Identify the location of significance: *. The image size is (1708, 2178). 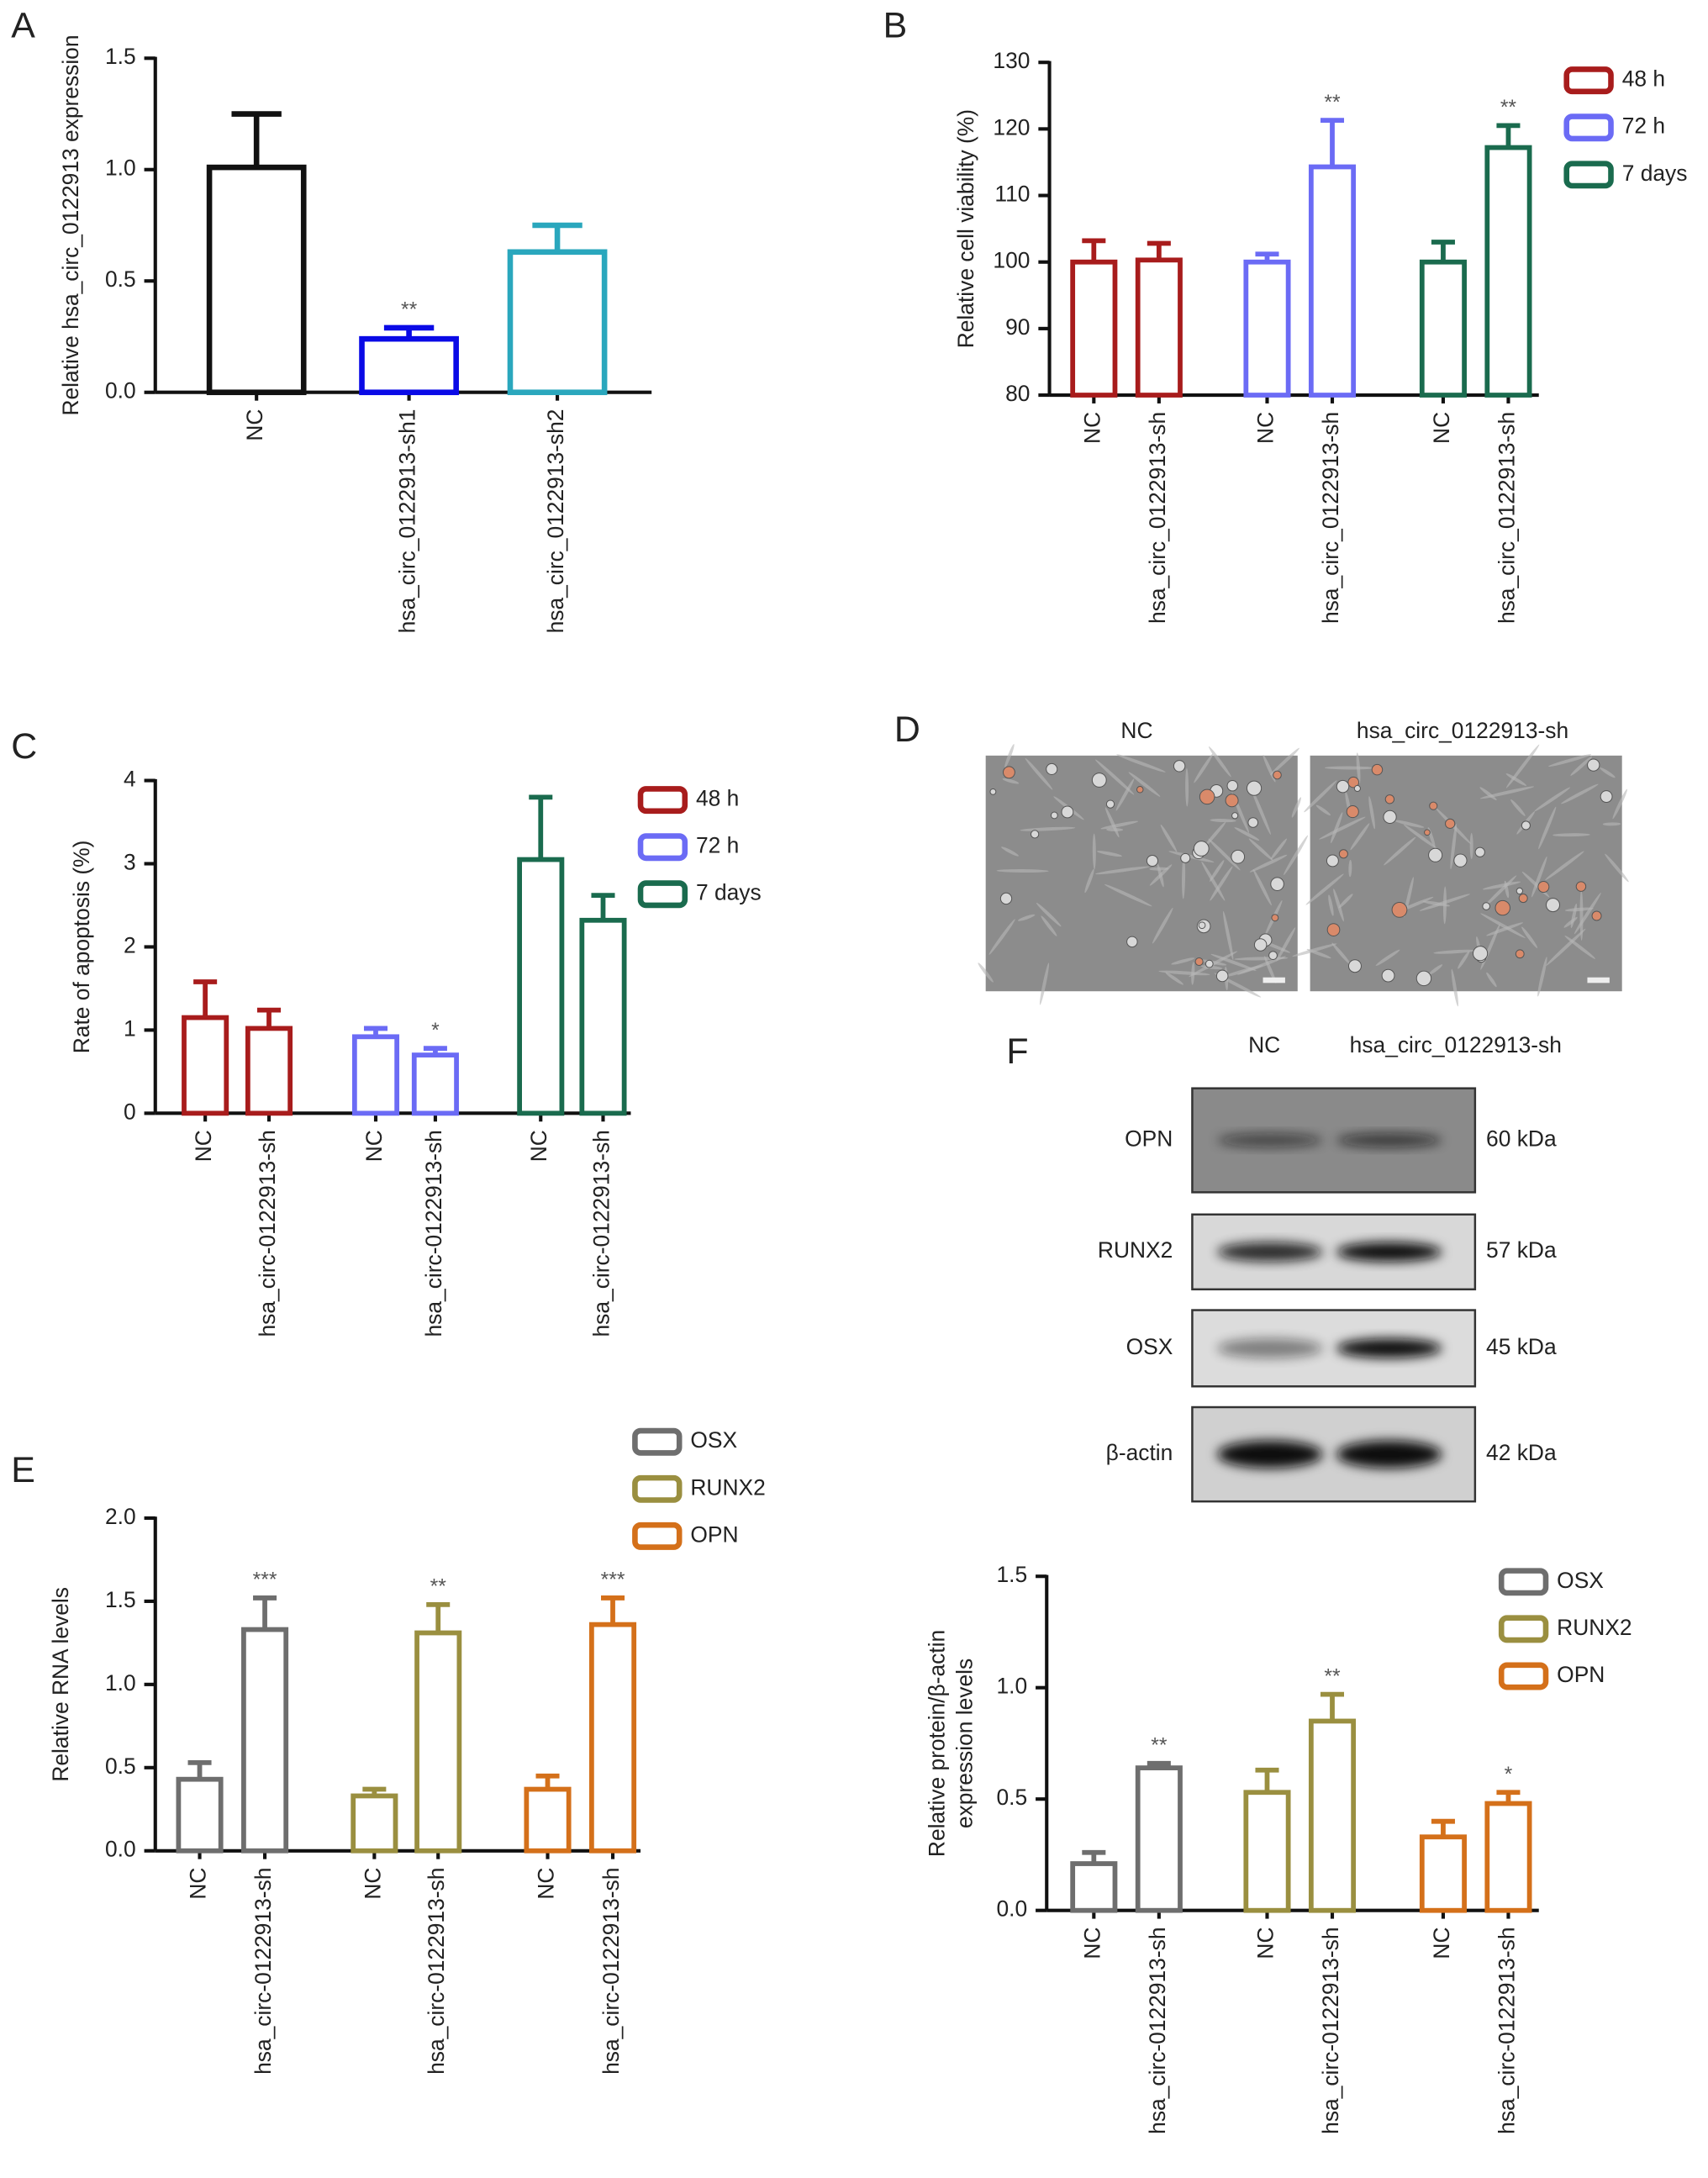
(1509, 1775).